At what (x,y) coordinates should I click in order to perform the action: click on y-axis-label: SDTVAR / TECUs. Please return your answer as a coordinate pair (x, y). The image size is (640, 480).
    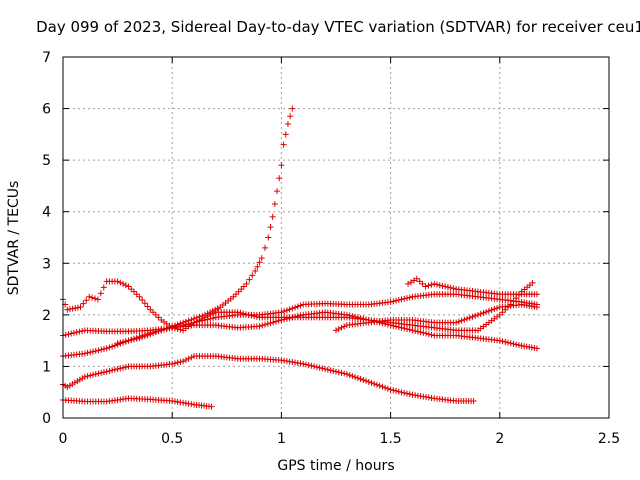
    Looking at the image, I should click on (14, 238).